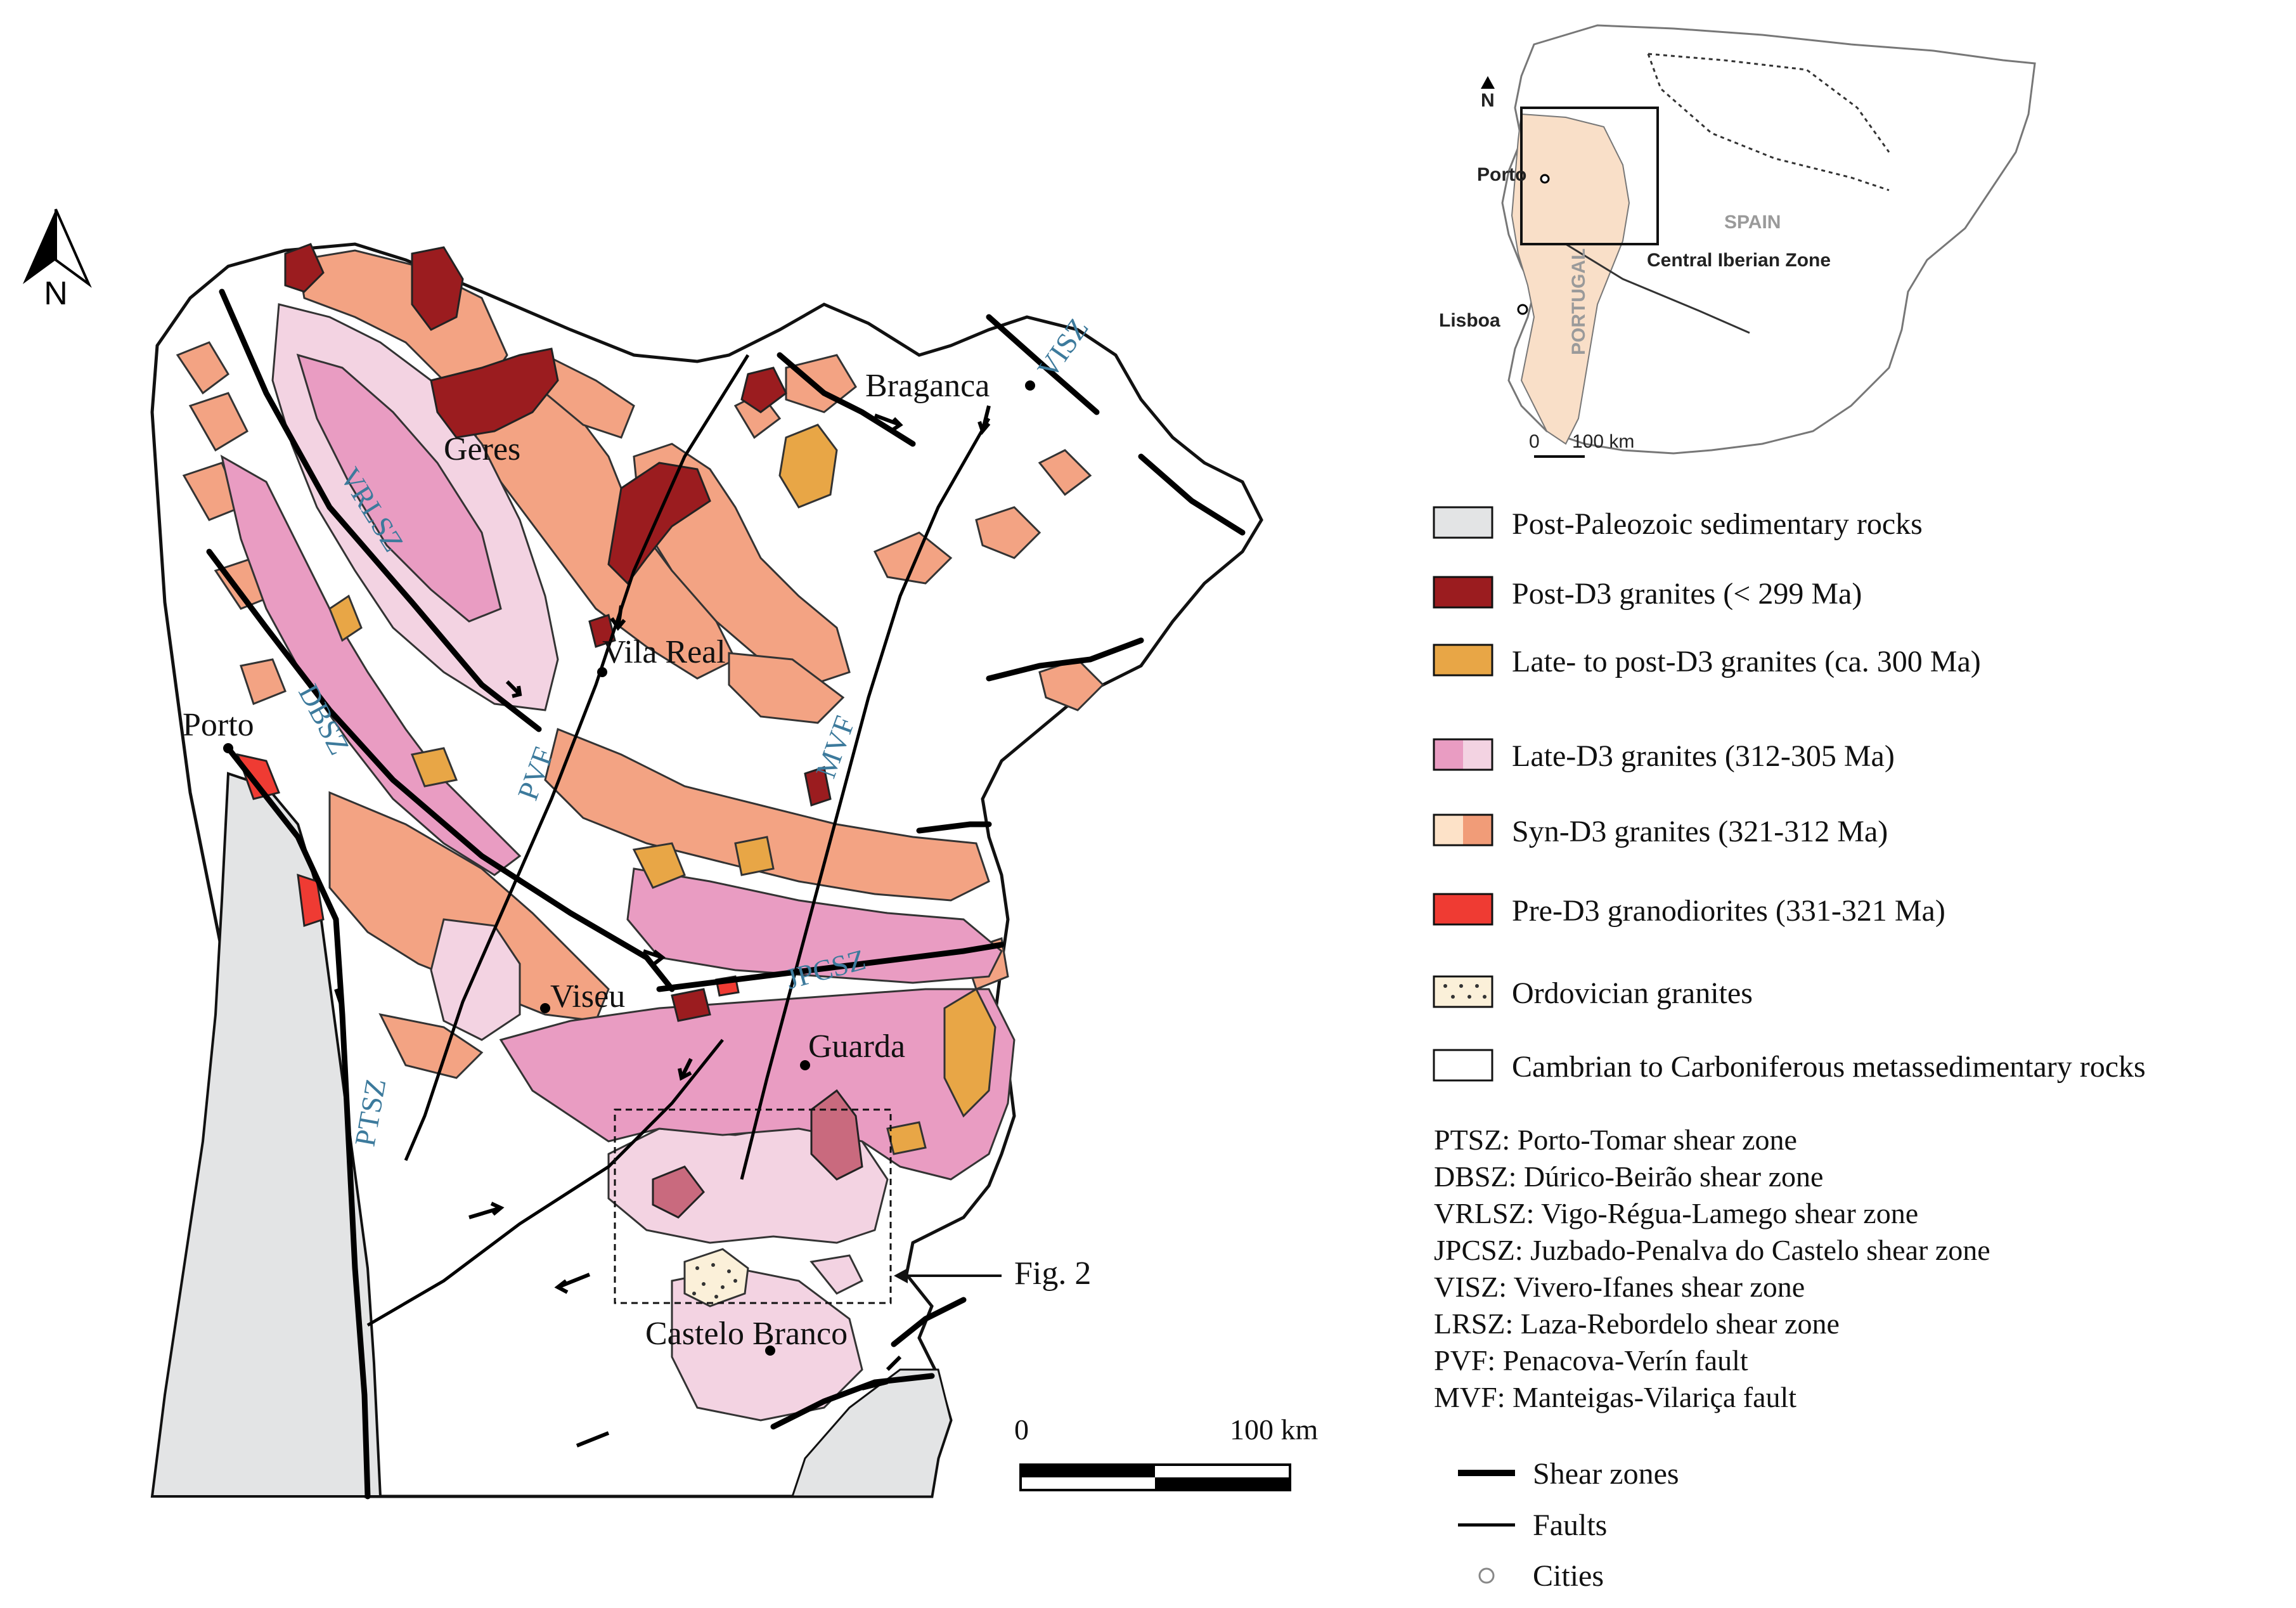 This screenshot has width=2296, height=1608. I want to click on scale-start-label: 0, so click(1021, 1430).